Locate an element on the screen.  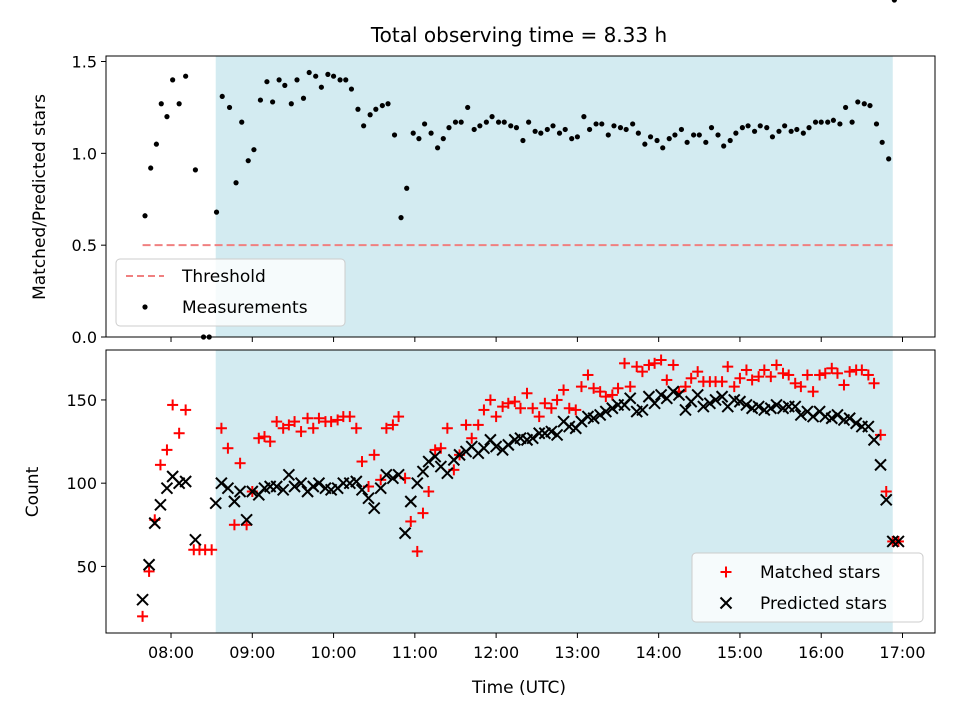
y-tick-label: 0.0 is located at coordinates (84, 337).